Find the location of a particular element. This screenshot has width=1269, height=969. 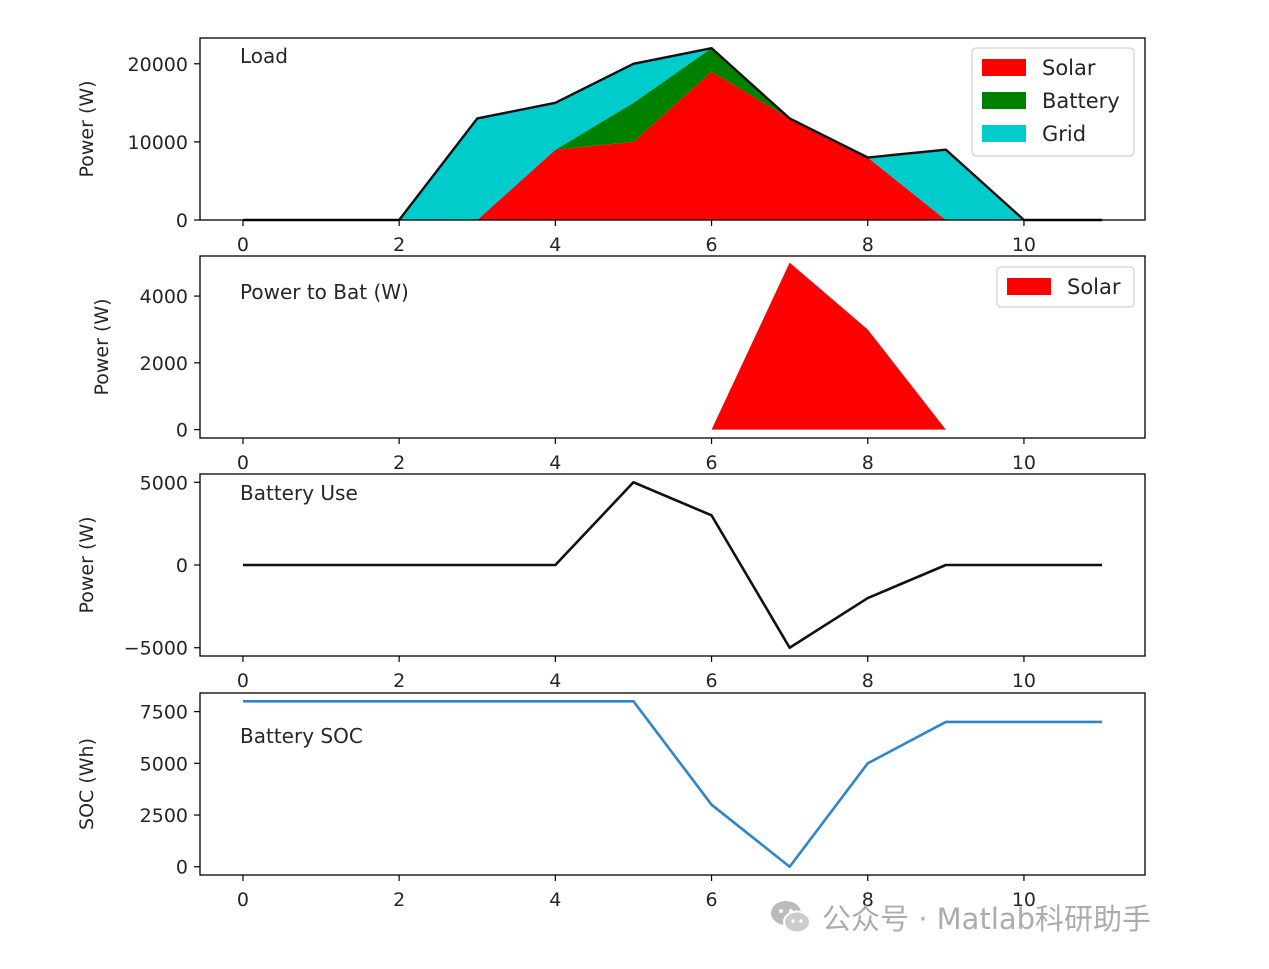

watermark: 公众号 · Matlab科研助手 is located at coordinates (959, 917).